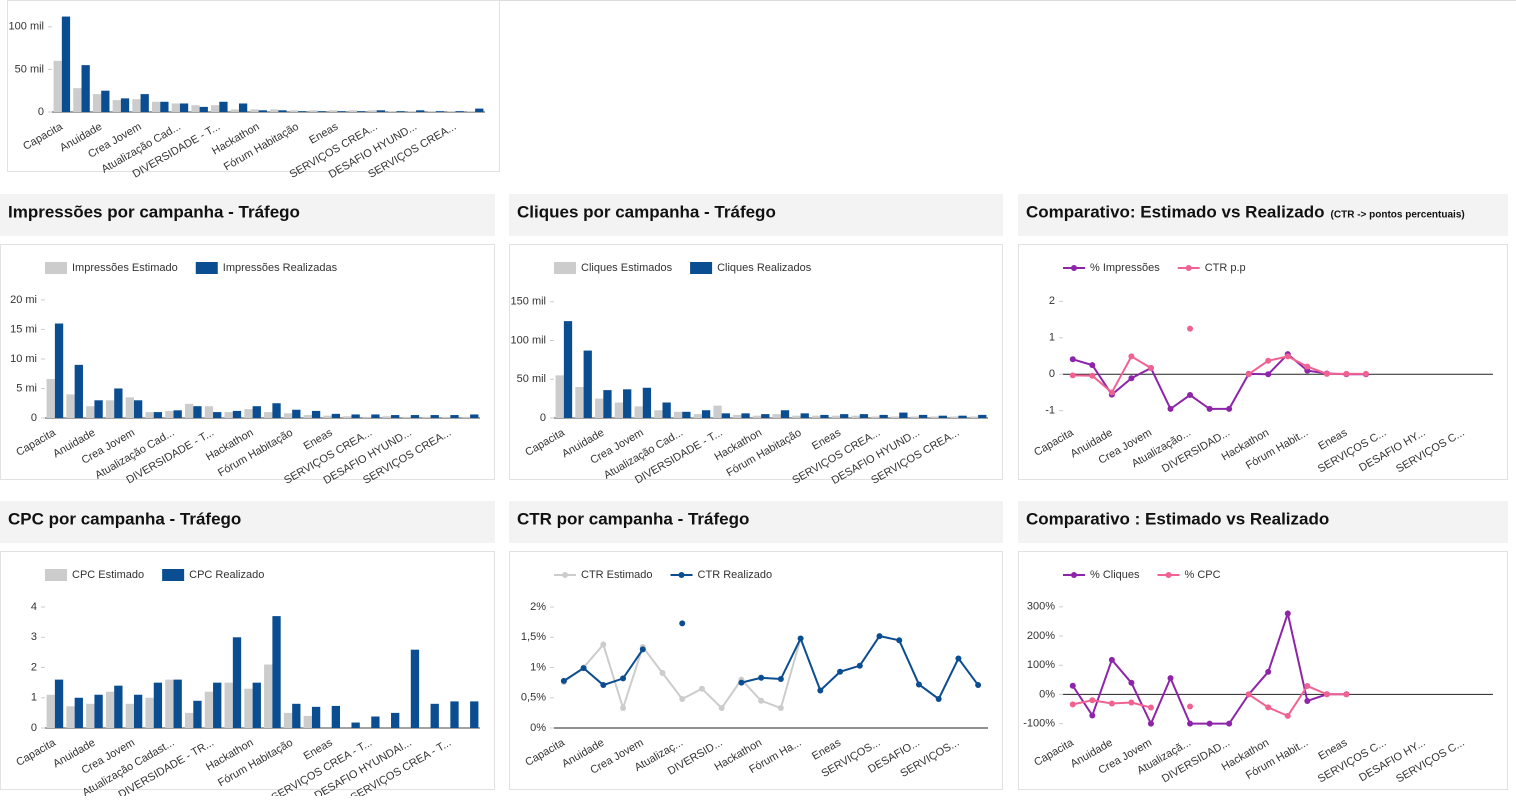 This screenshot has height=801, width=1516. I want to click on y-tick-label: 1%, so click(538, 667).